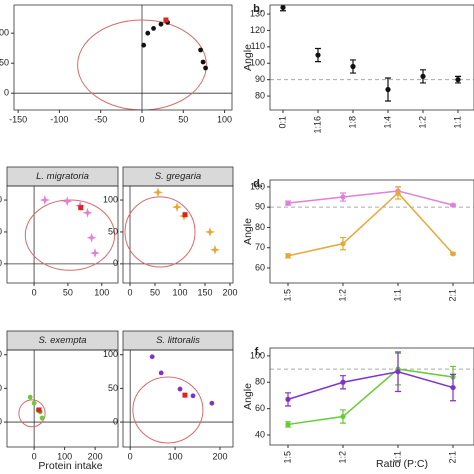 Image resolution: width=474 pixels, height=474 pixels. What do you see at coordinates (257, 13) in the screenshot?
I see `y-tick-label: 130` at bounding box center [257, 13].